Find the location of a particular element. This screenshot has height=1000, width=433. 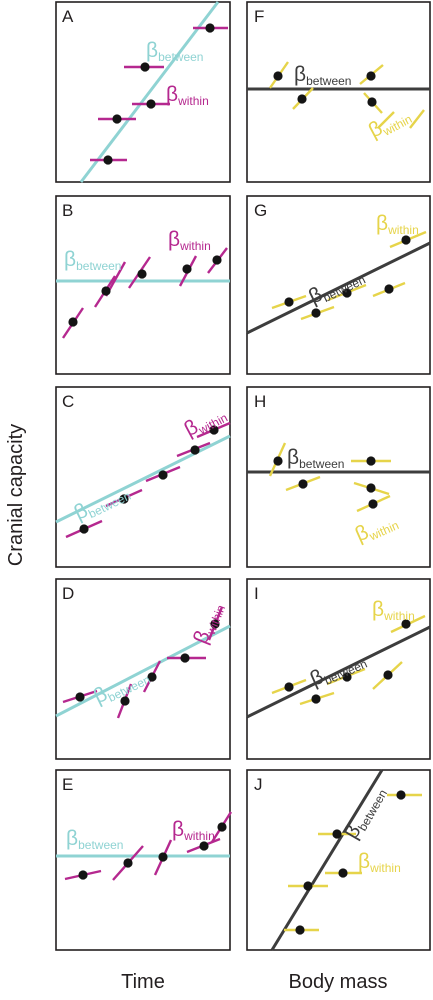

panel-g-between-line is located at coordinates (338, 288).